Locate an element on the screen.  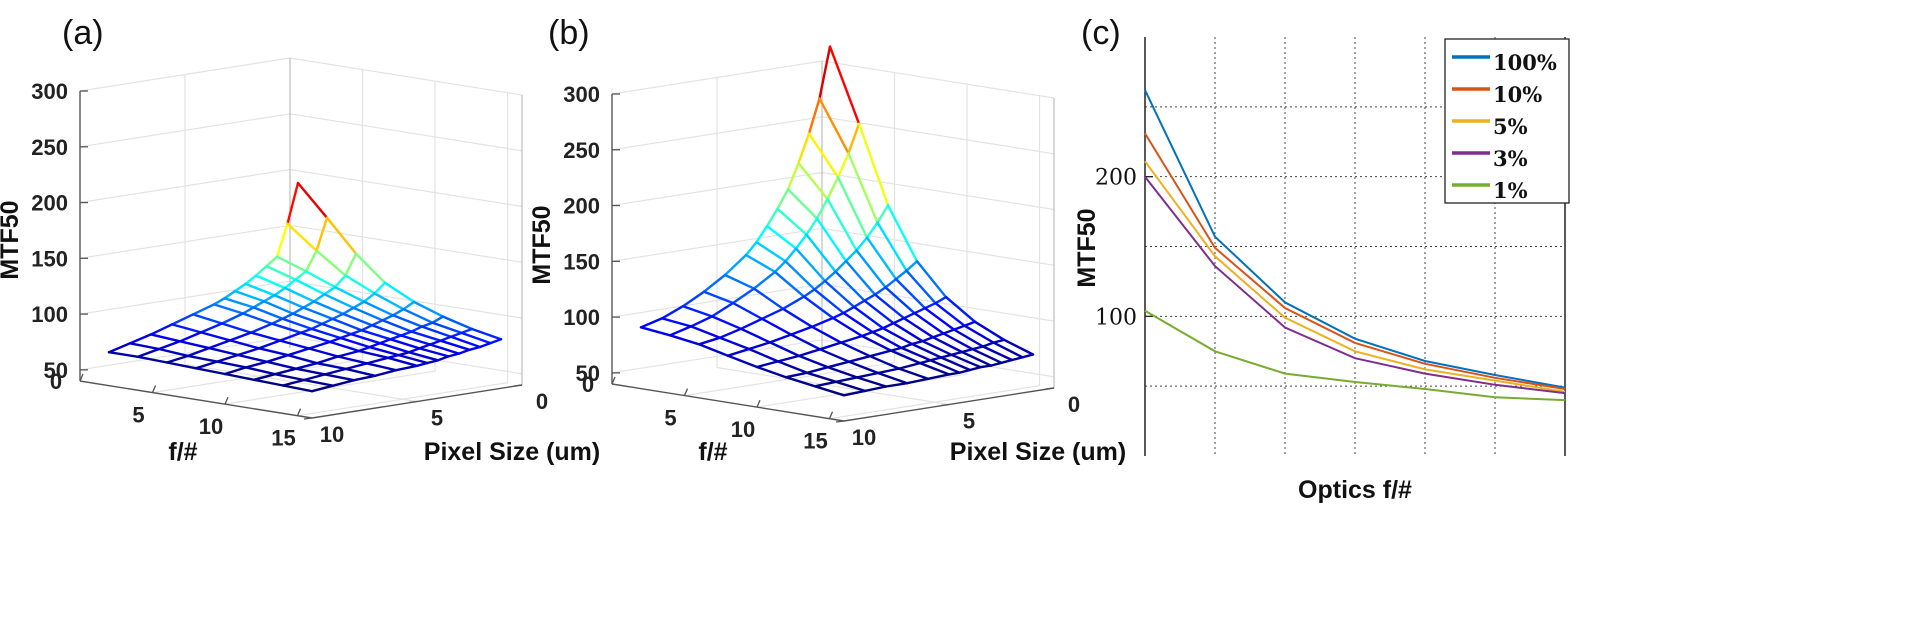
z-tick-label: 250 is located at coordinates (581, 150).